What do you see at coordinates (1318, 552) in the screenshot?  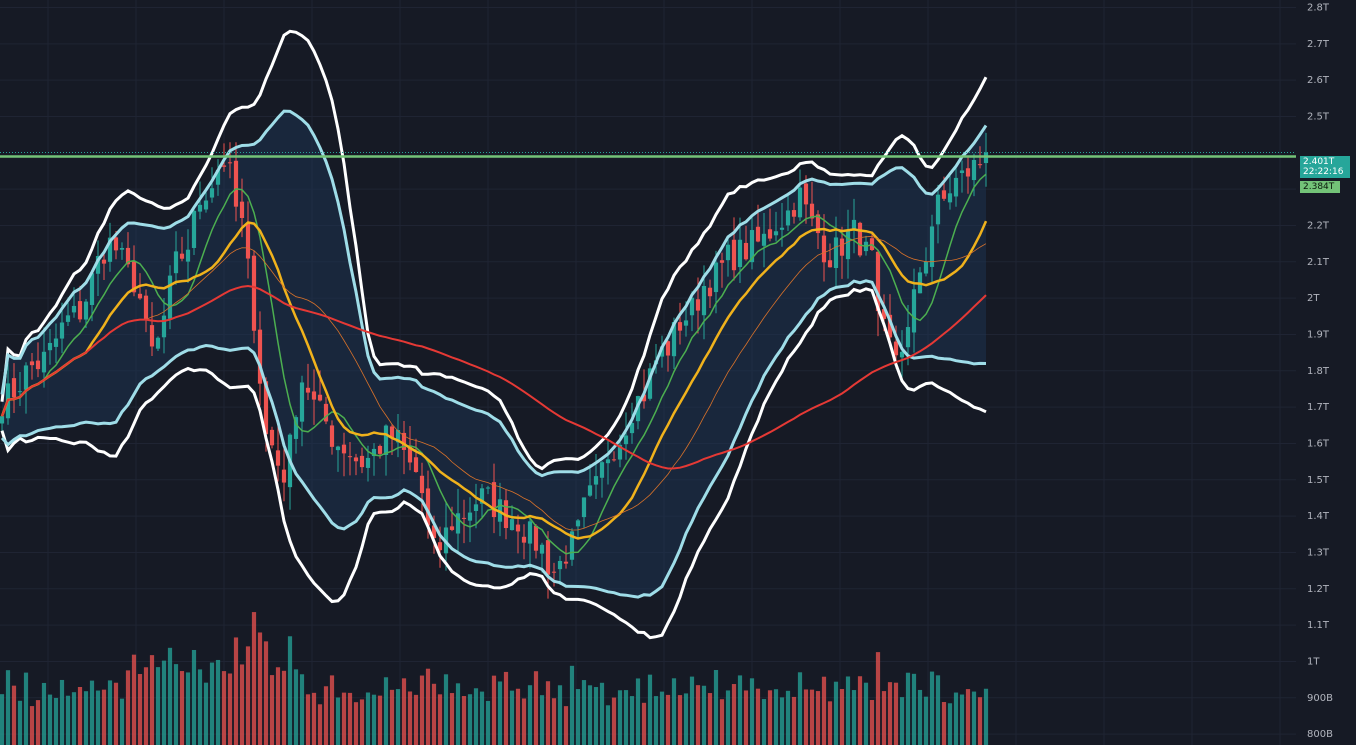 I see `y-tick-label: 1.3T` at bounding box center [1318, 552].